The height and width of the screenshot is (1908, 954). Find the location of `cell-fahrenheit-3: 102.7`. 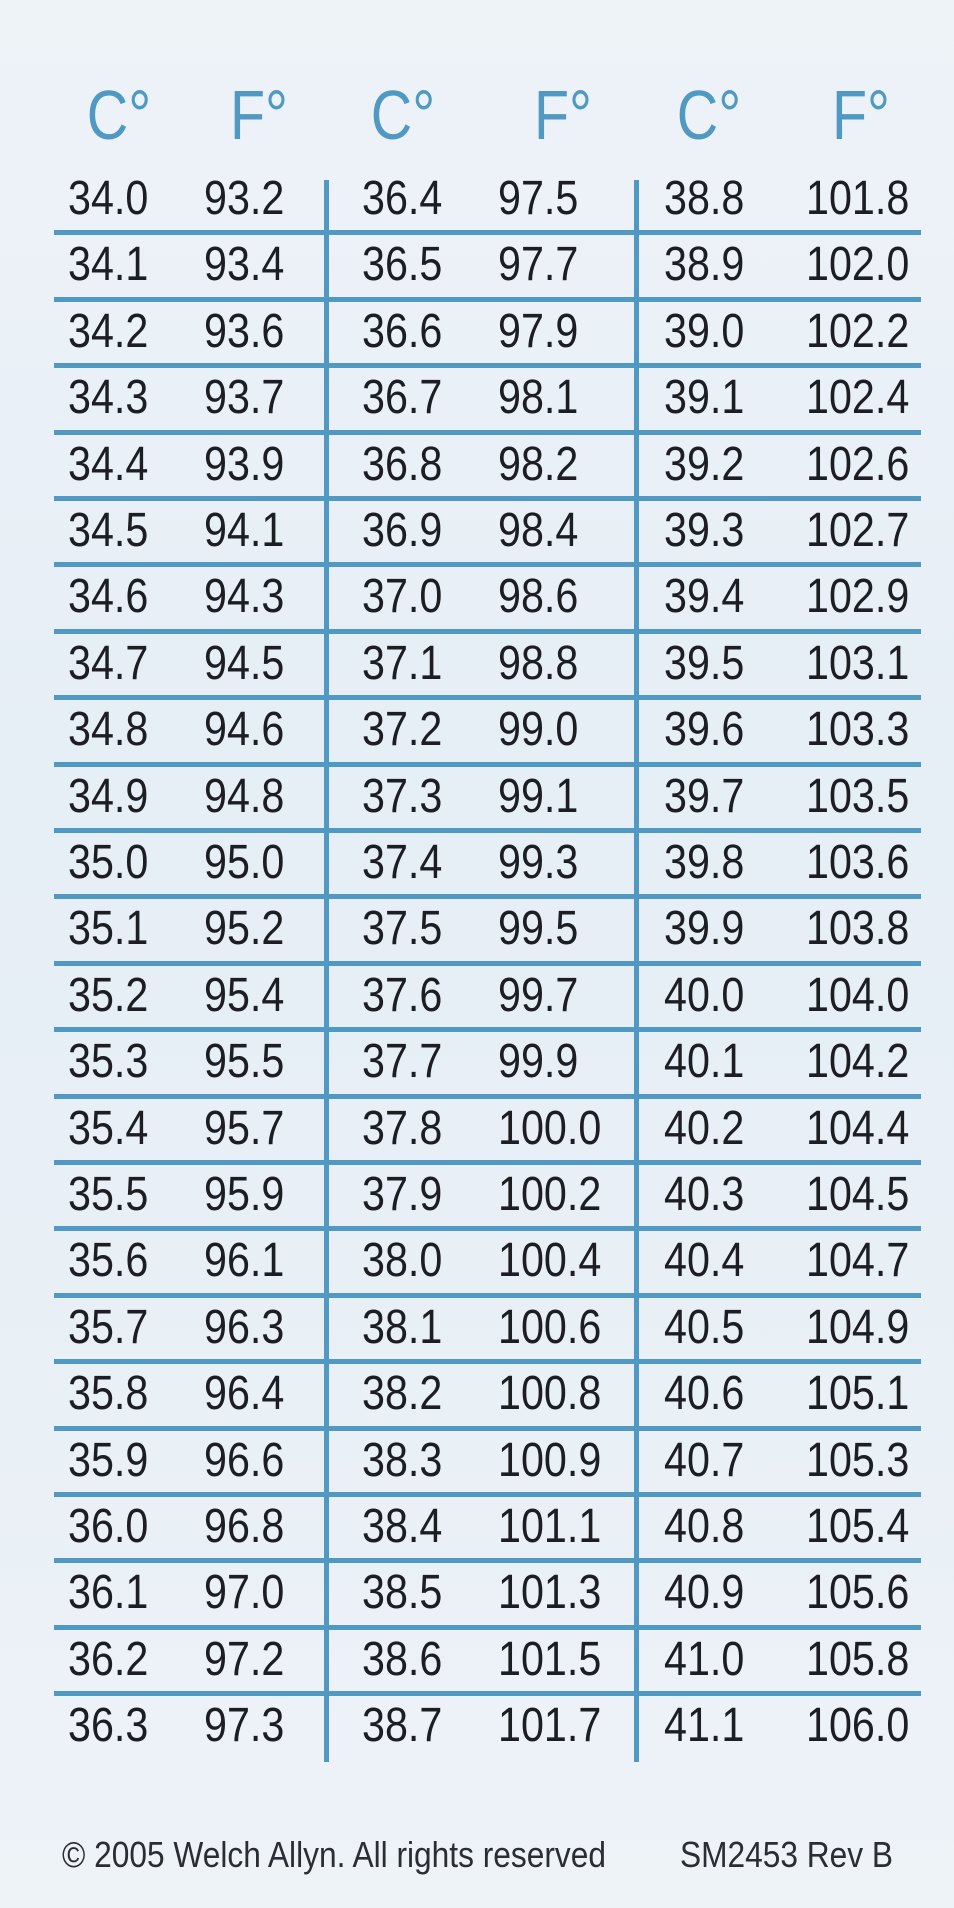

cell-fahrenheit-3: 102.7 is located at coordinates (858, 530).